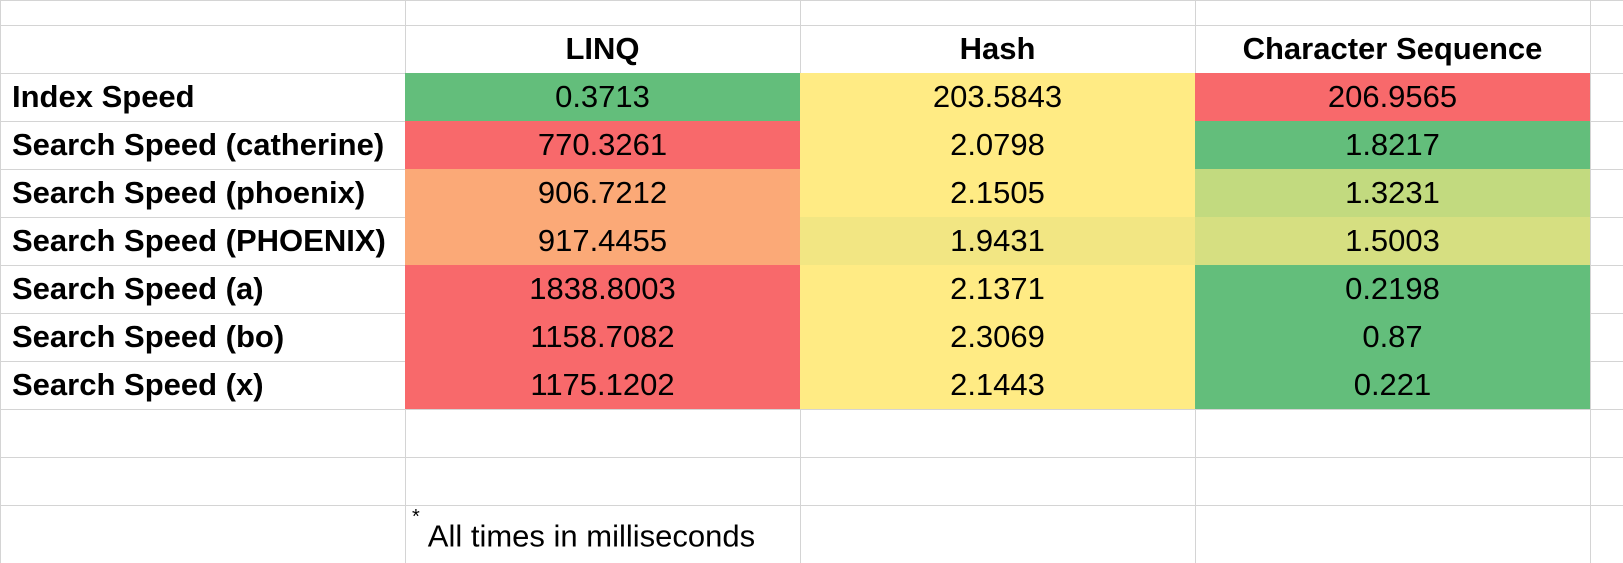 This screenshot has height=563, width=1623. What do you see at coordinates (997, 241) in the screenshot?
I see `data-cell: 1.9431` at bounding box center [997, 241].